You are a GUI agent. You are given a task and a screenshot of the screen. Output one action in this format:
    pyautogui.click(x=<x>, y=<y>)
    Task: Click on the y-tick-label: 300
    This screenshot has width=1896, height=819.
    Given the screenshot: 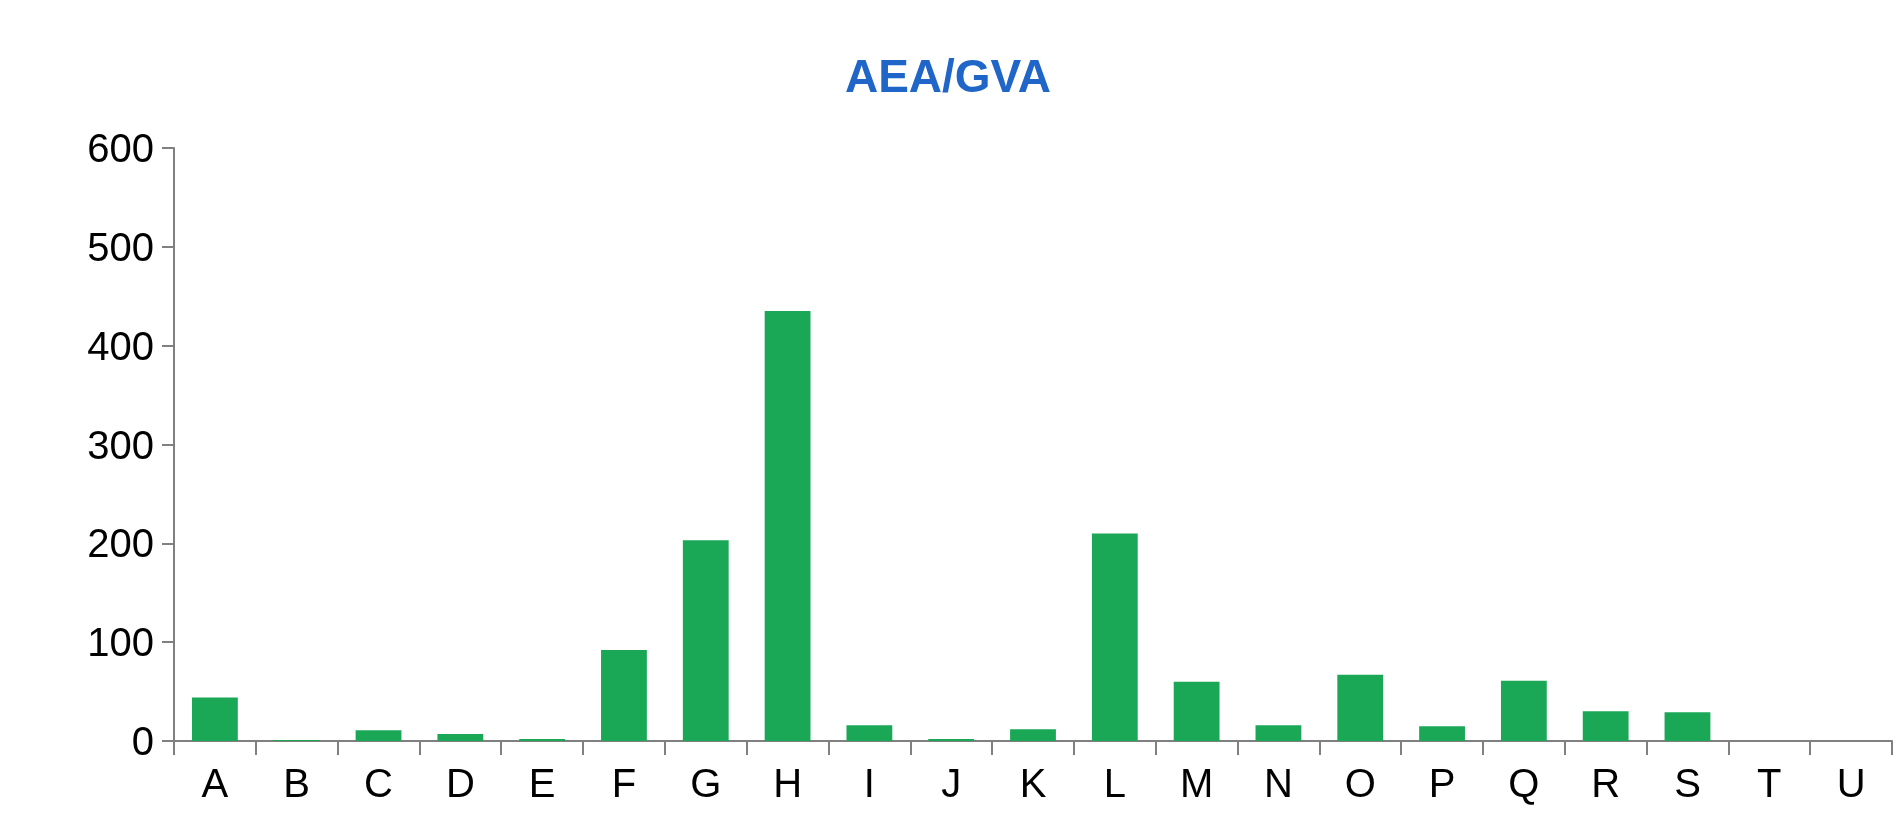 What is the action you would take?
    pyautogui.click(x=120, y=444)
    